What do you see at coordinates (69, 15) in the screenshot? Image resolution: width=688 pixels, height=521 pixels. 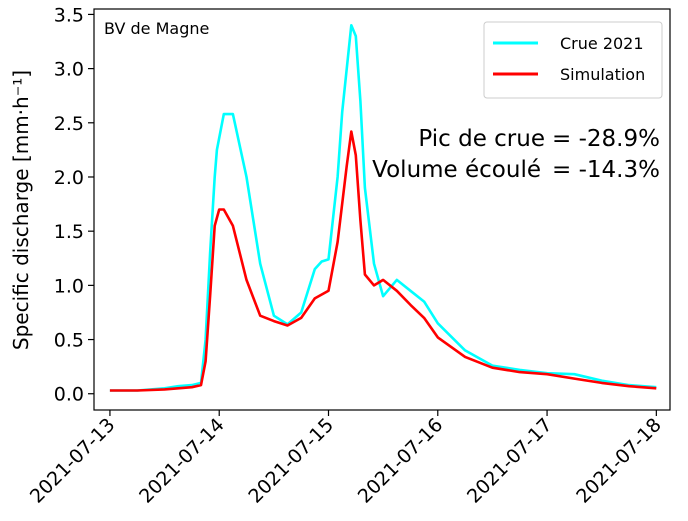 I see `y-tick-label: 3.5` at bounding box center [69, 15].